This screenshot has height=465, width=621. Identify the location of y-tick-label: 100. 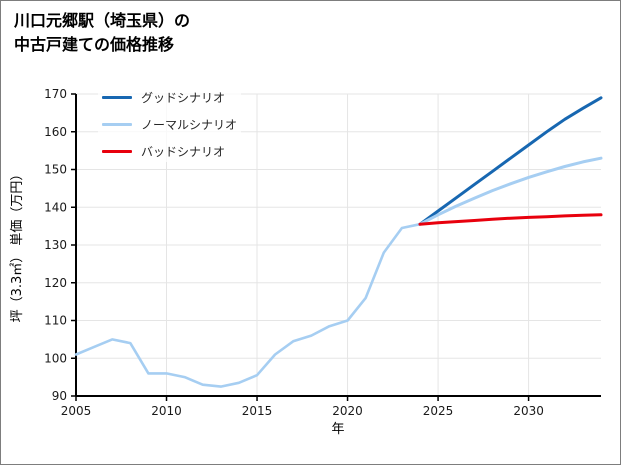
(55, 358).